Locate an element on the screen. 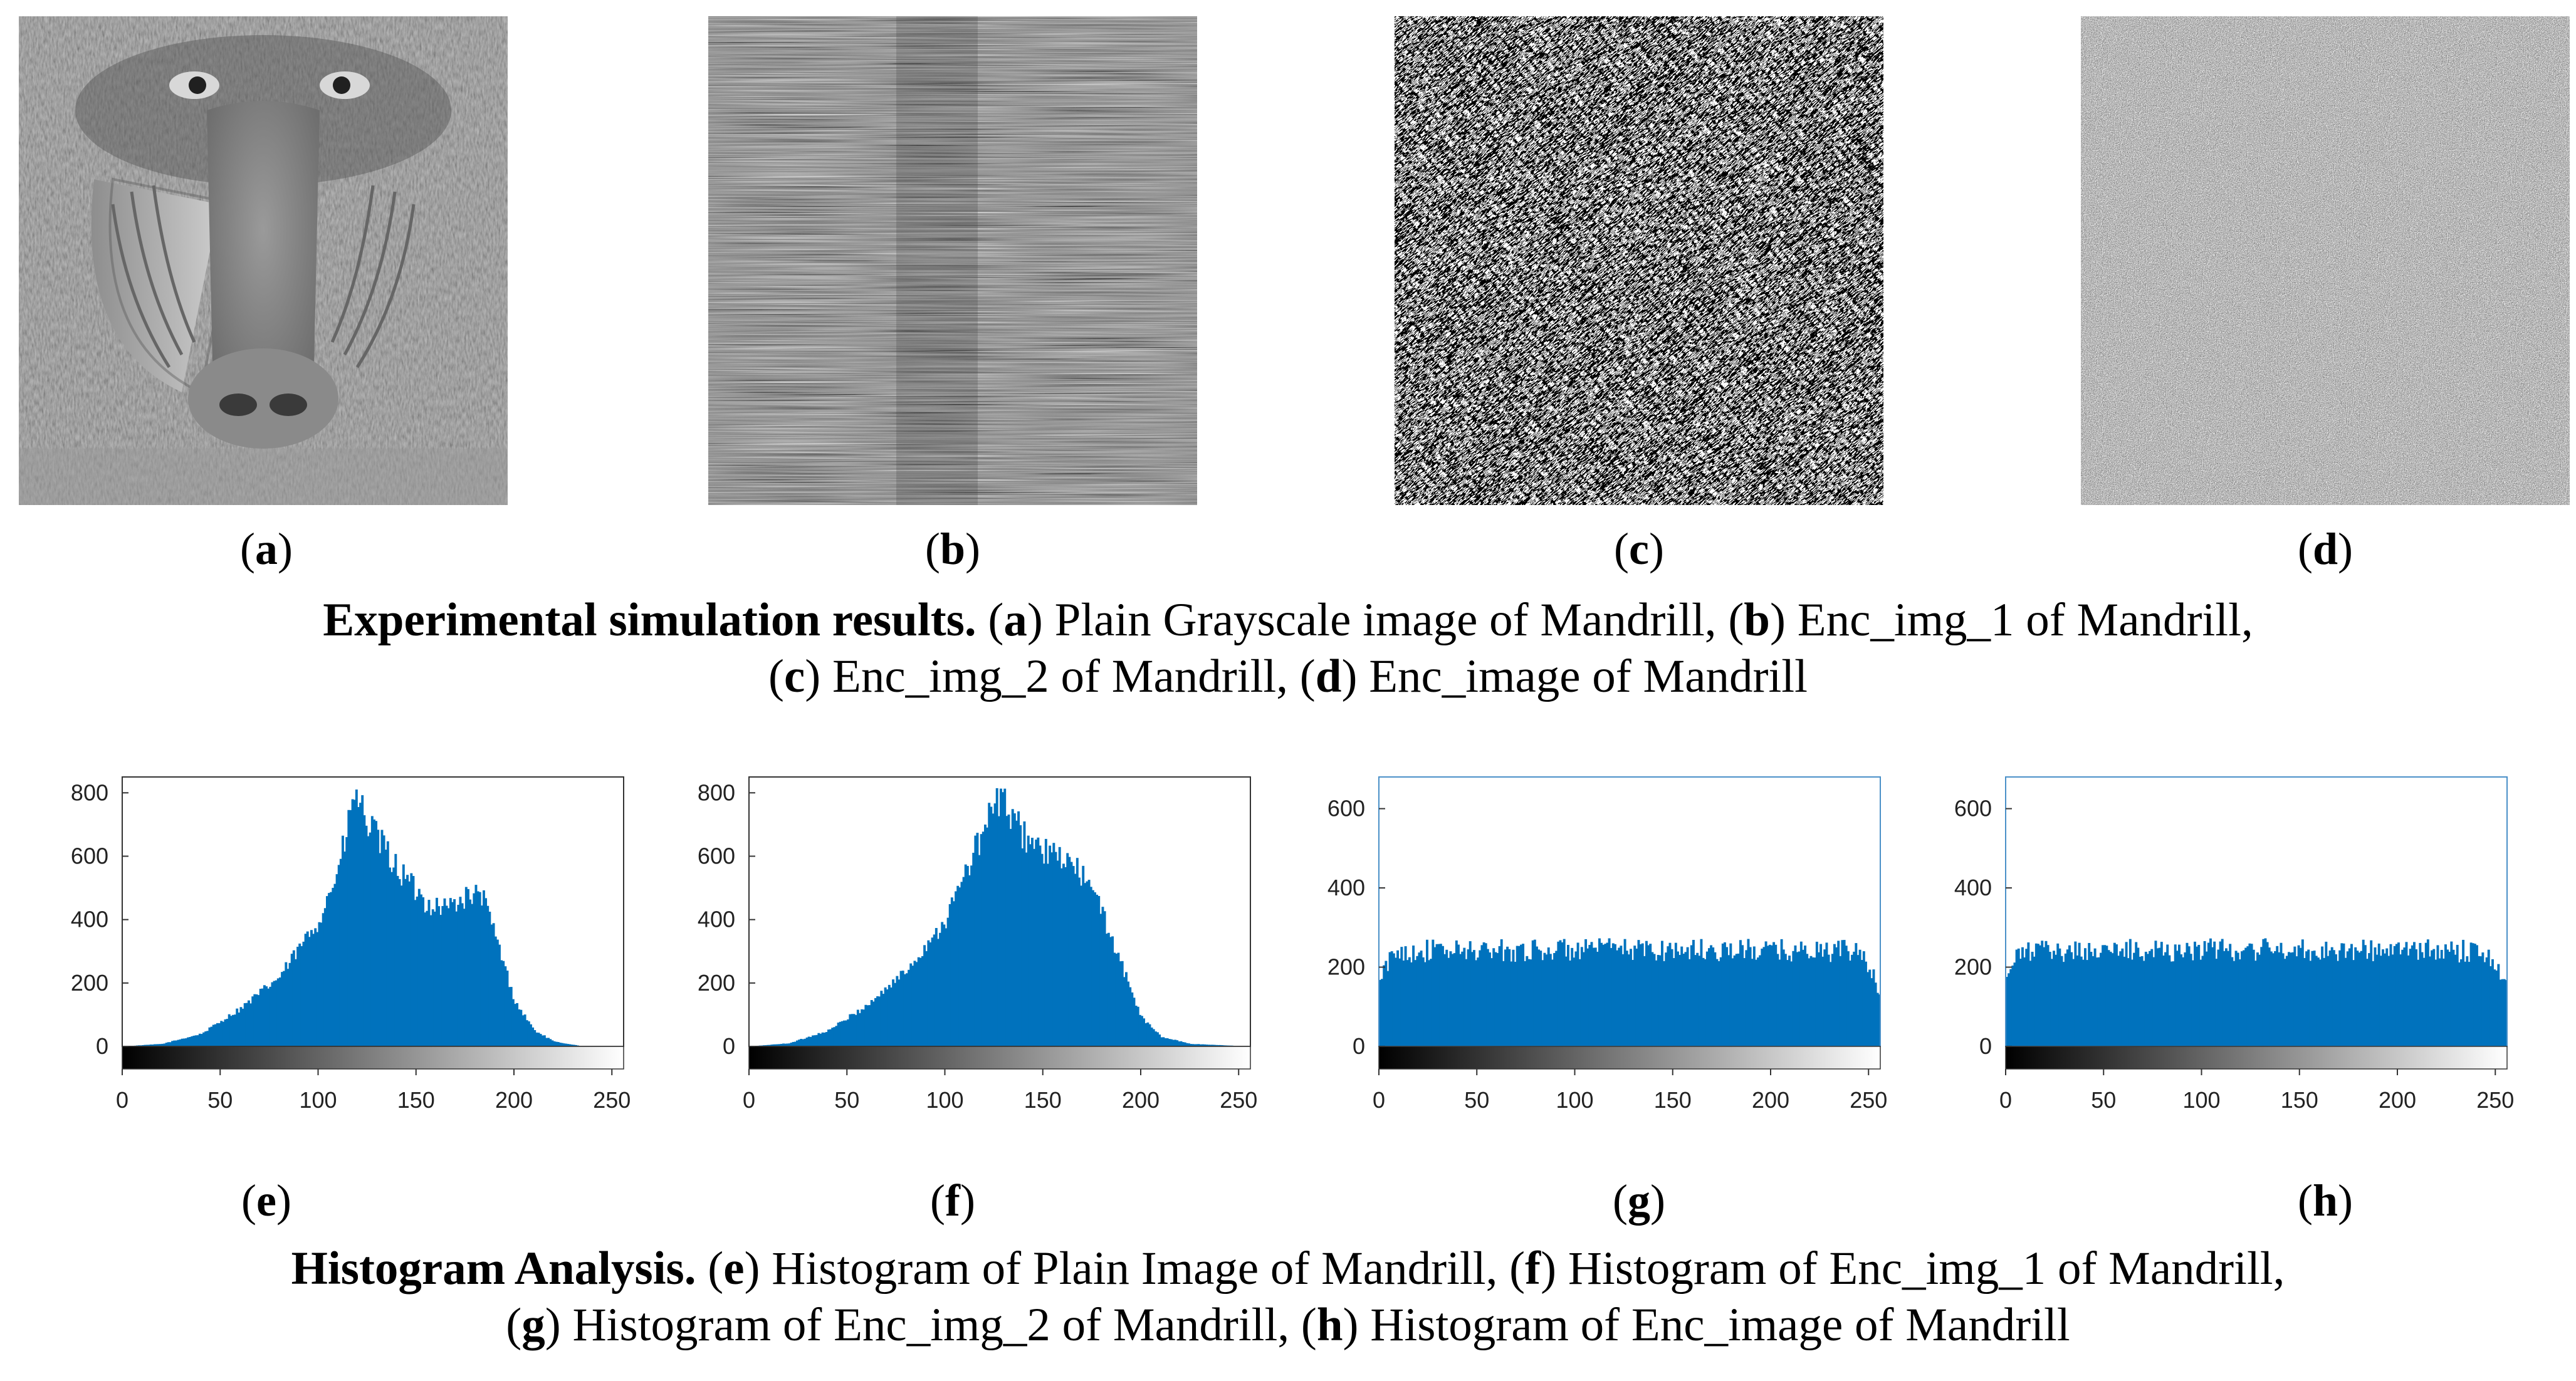 This screenshot has width=2576, height=1381. grayscale-colorbar is located at coordinates (1629, 1058).